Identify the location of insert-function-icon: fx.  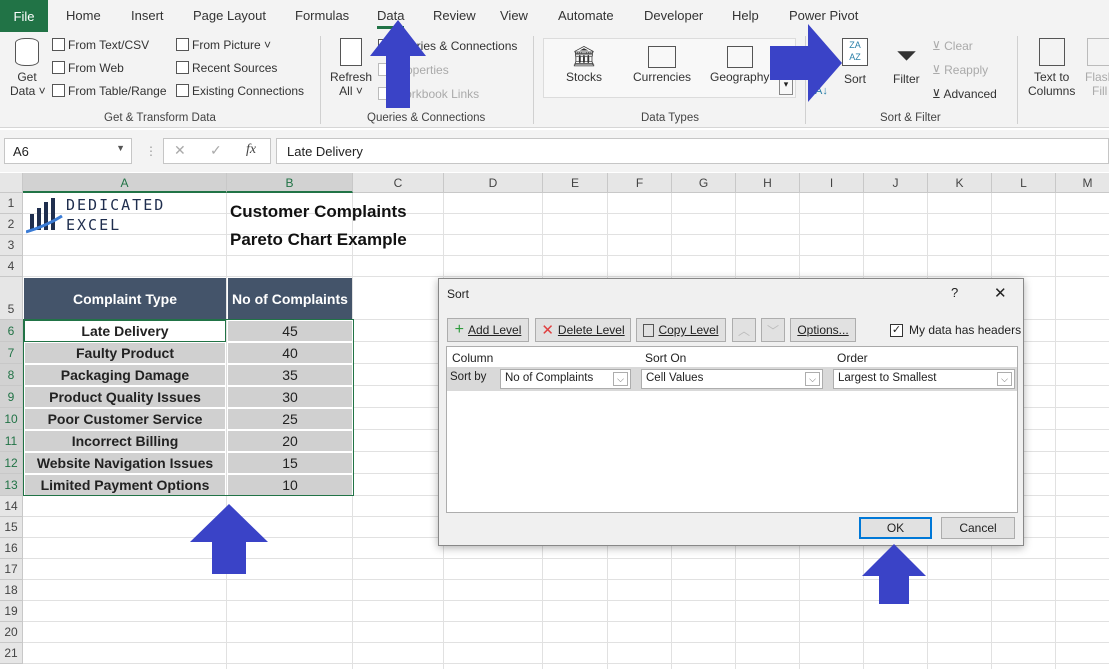
(251, 149).